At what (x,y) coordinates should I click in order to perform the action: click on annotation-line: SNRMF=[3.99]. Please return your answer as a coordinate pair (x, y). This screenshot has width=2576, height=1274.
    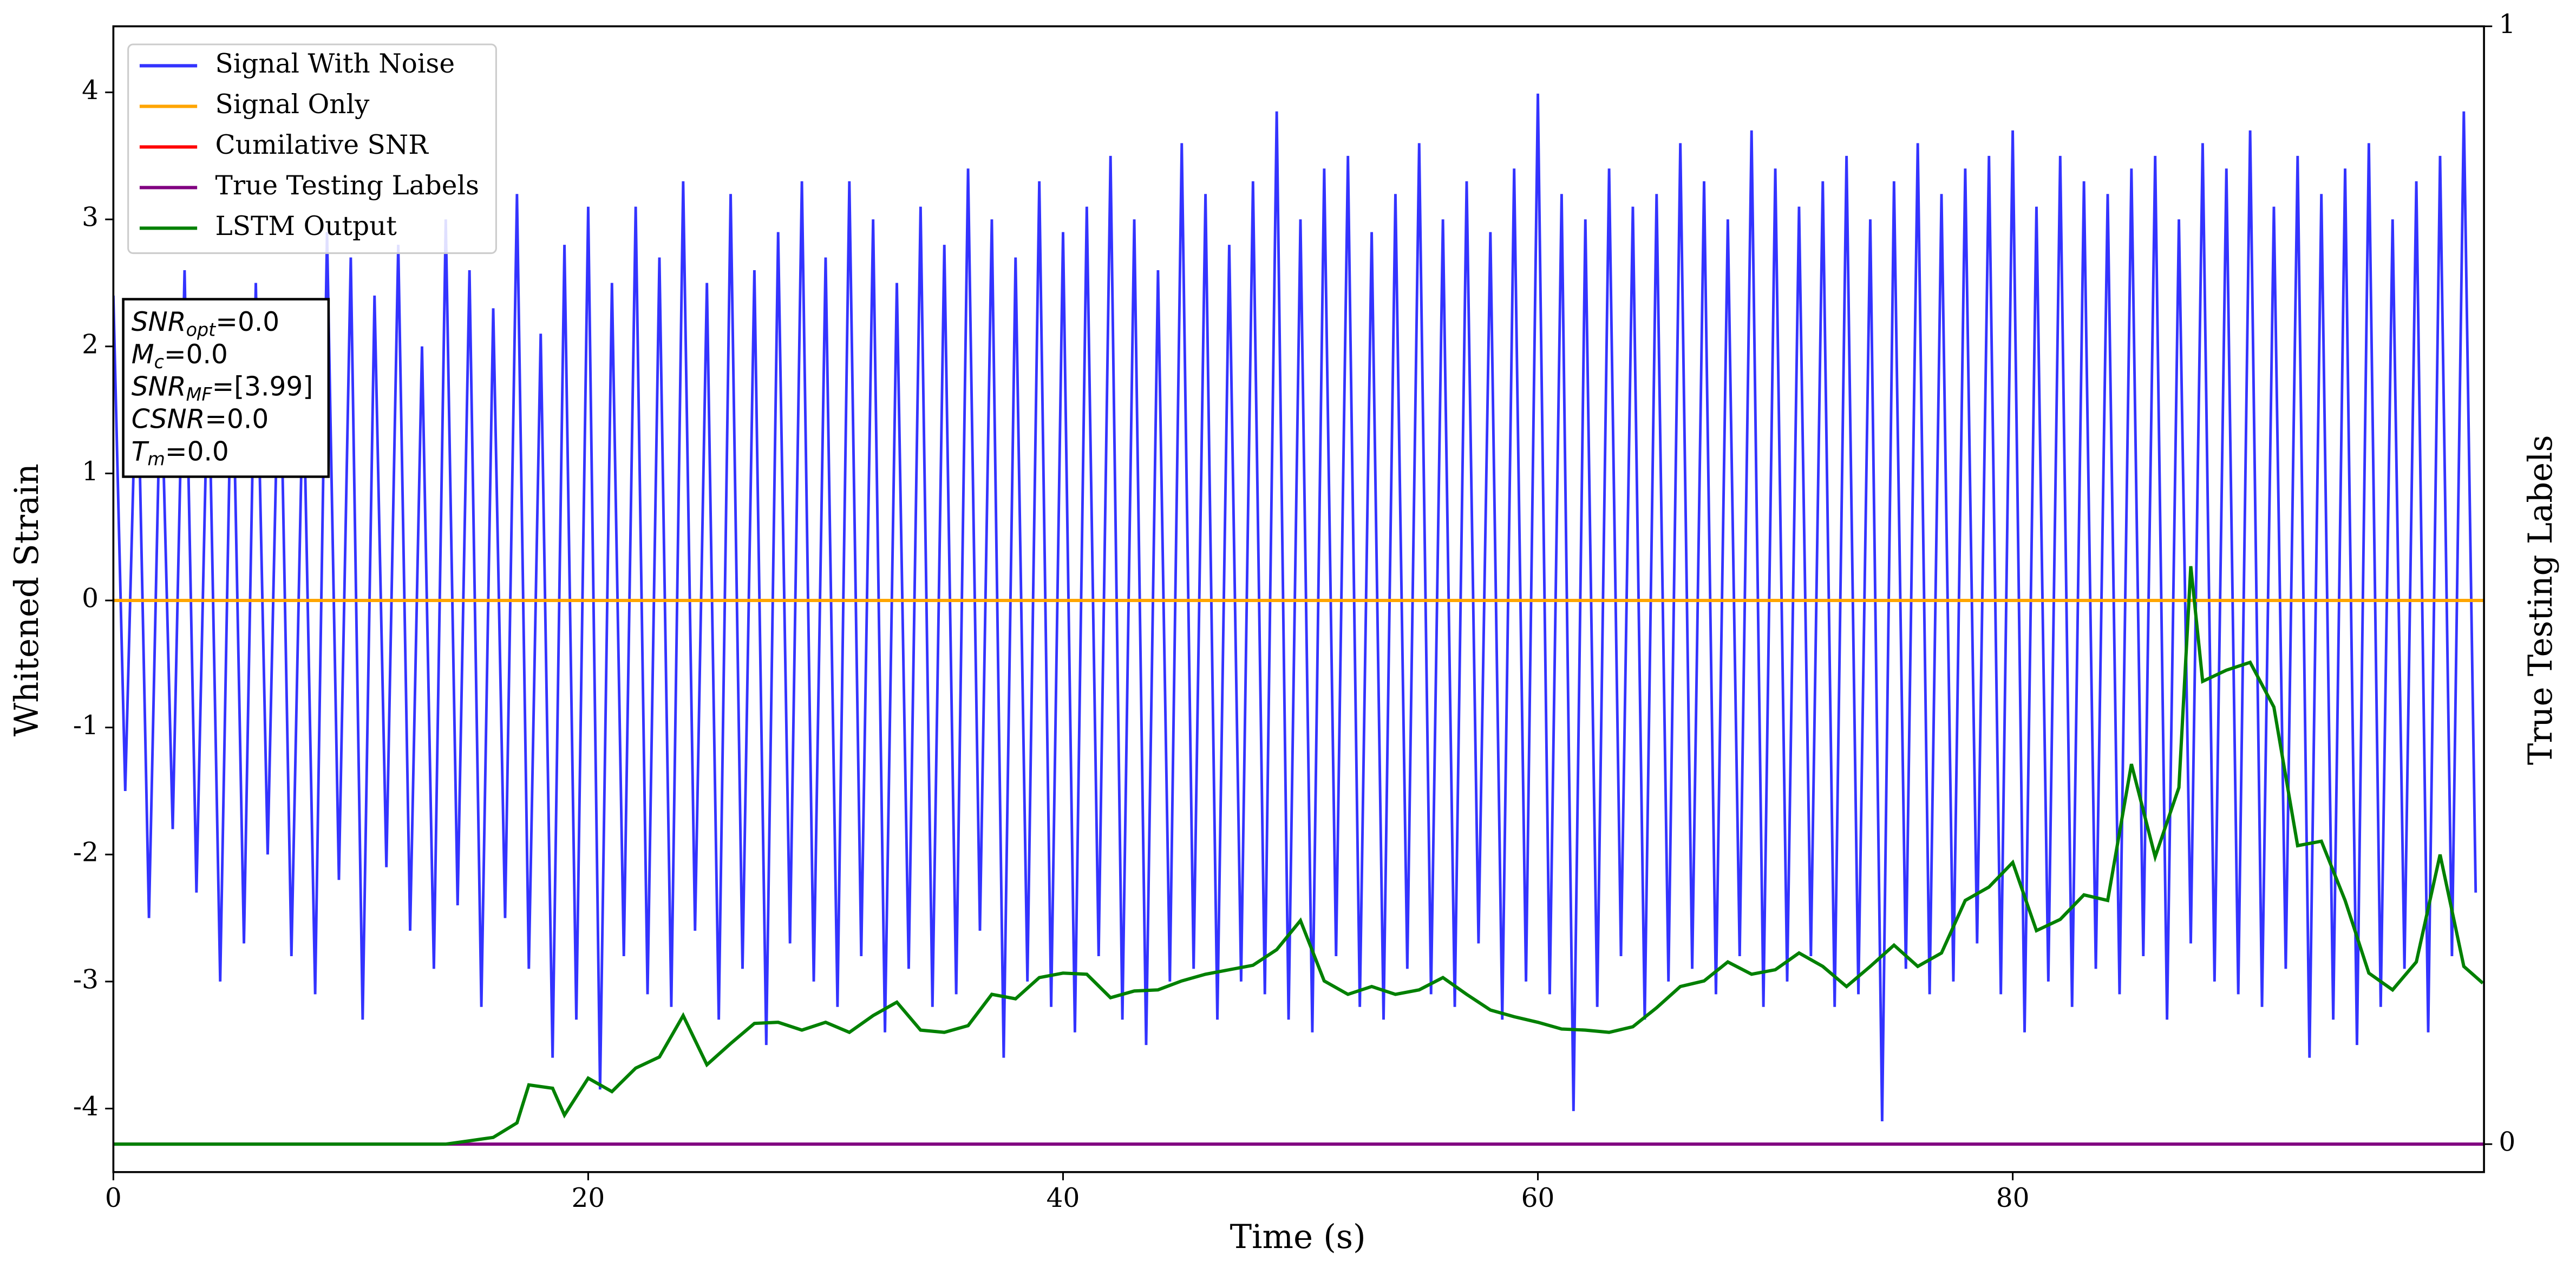
    Looking at the image, I should click on (223, 388).